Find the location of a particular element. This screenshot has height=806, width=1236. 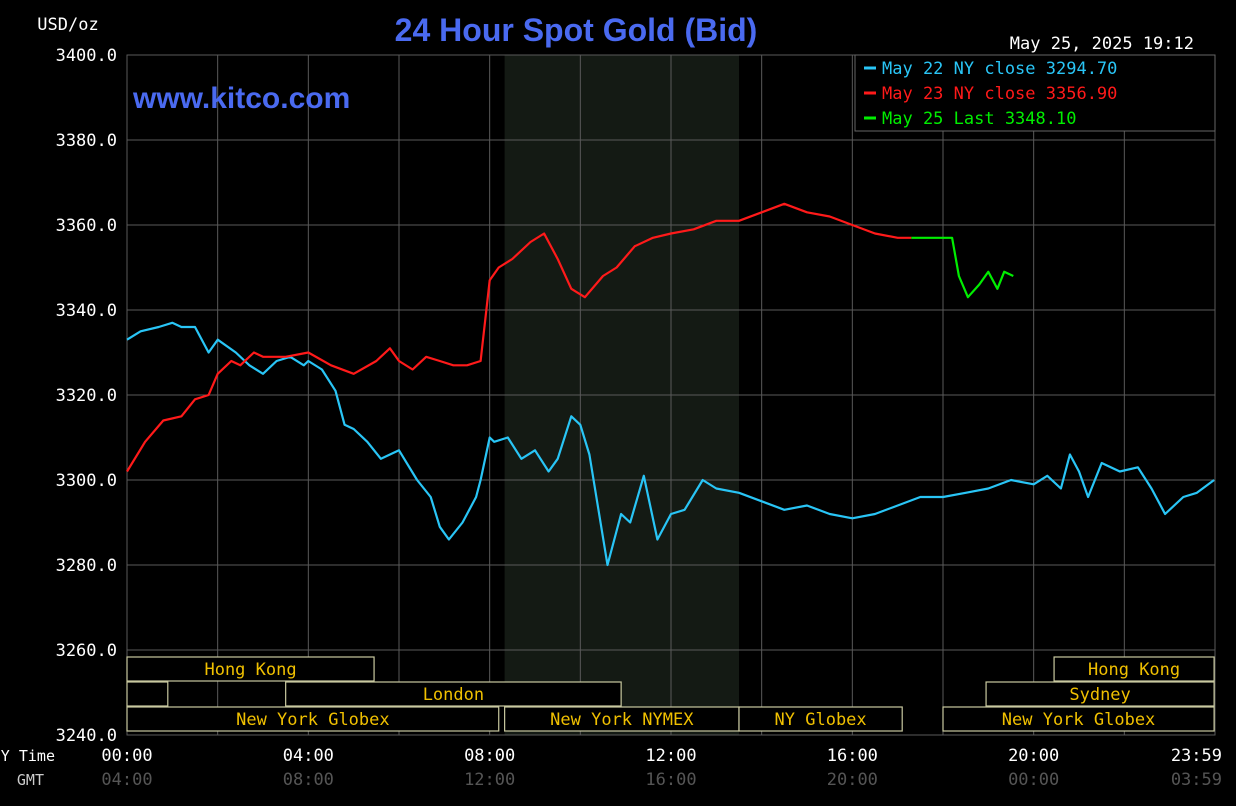

x-tick-gmt-2: 12:00 is located at coordinates (489, 780).